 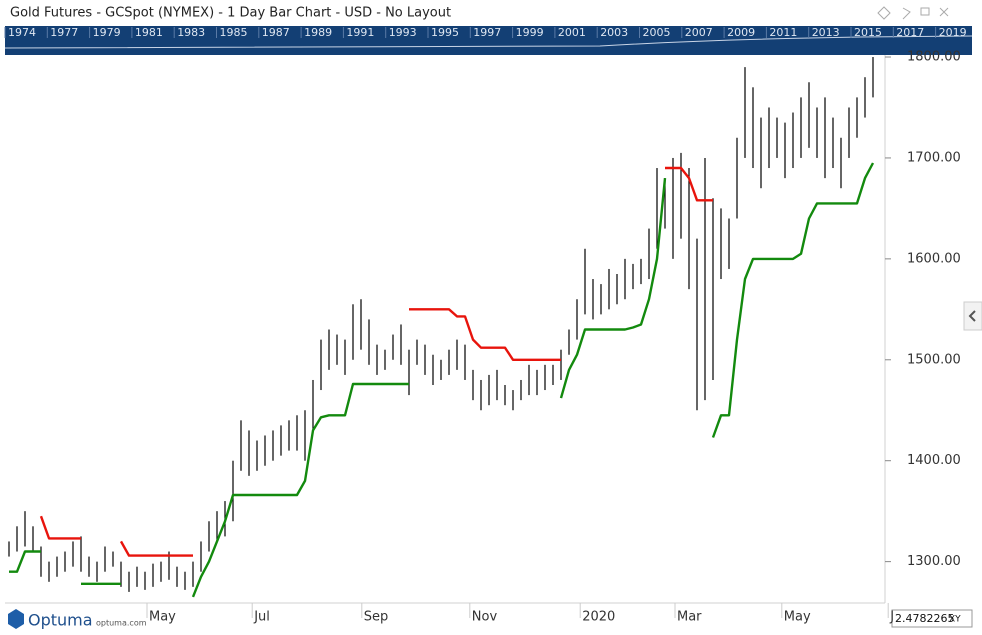 I want to click on navigator-year: 1995, so click(x=445, y=32).